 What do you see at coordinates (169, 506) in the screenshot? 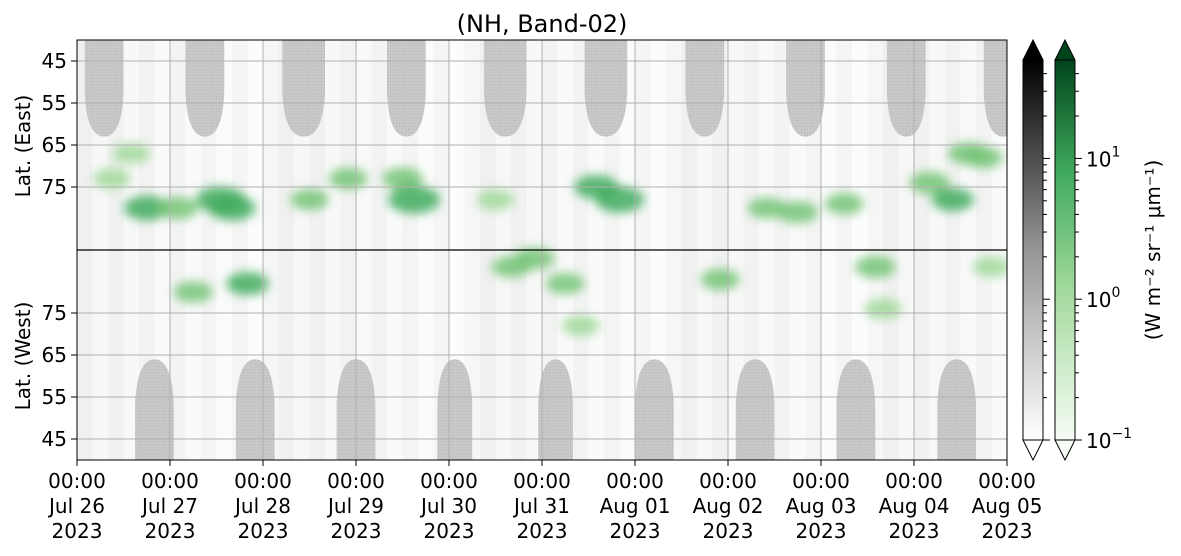
I see `x-tick-label: Jul 27` at bounding box center [169, 506].